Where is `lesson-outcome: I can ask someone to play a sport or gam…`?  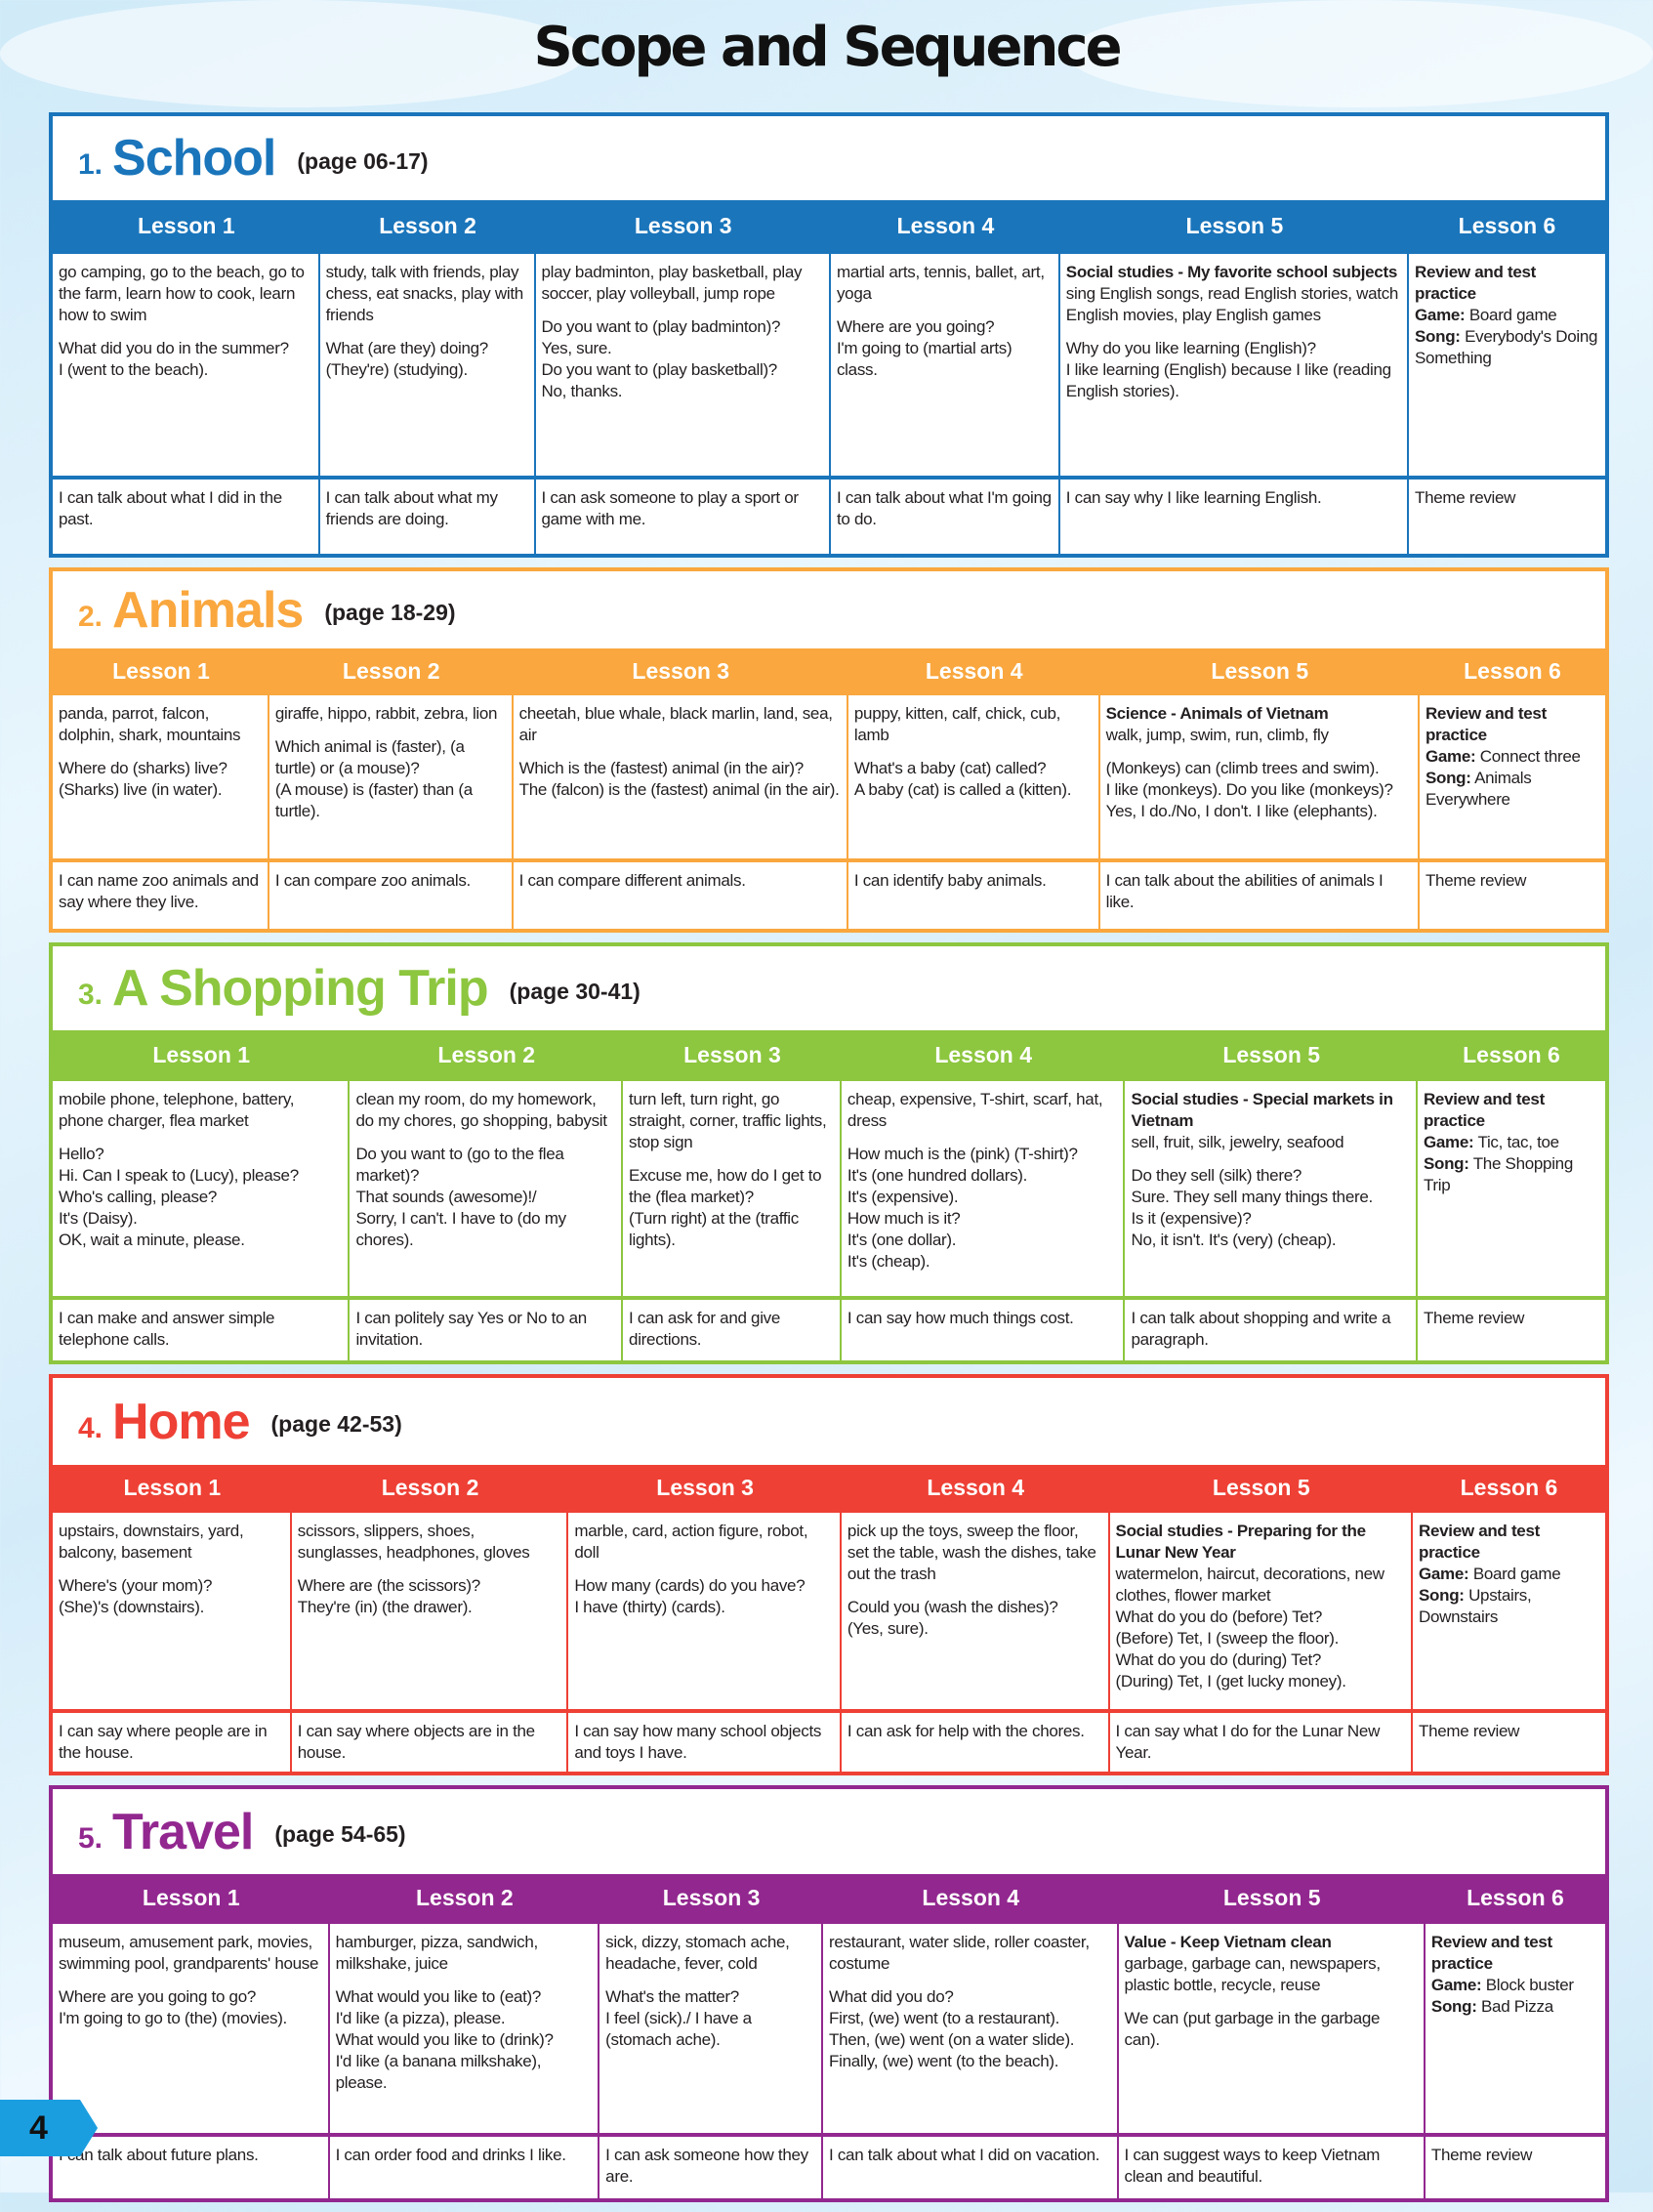
lesson-outcome: I can ask someone to play a sport or gam… is located at coordinates (683, 515).